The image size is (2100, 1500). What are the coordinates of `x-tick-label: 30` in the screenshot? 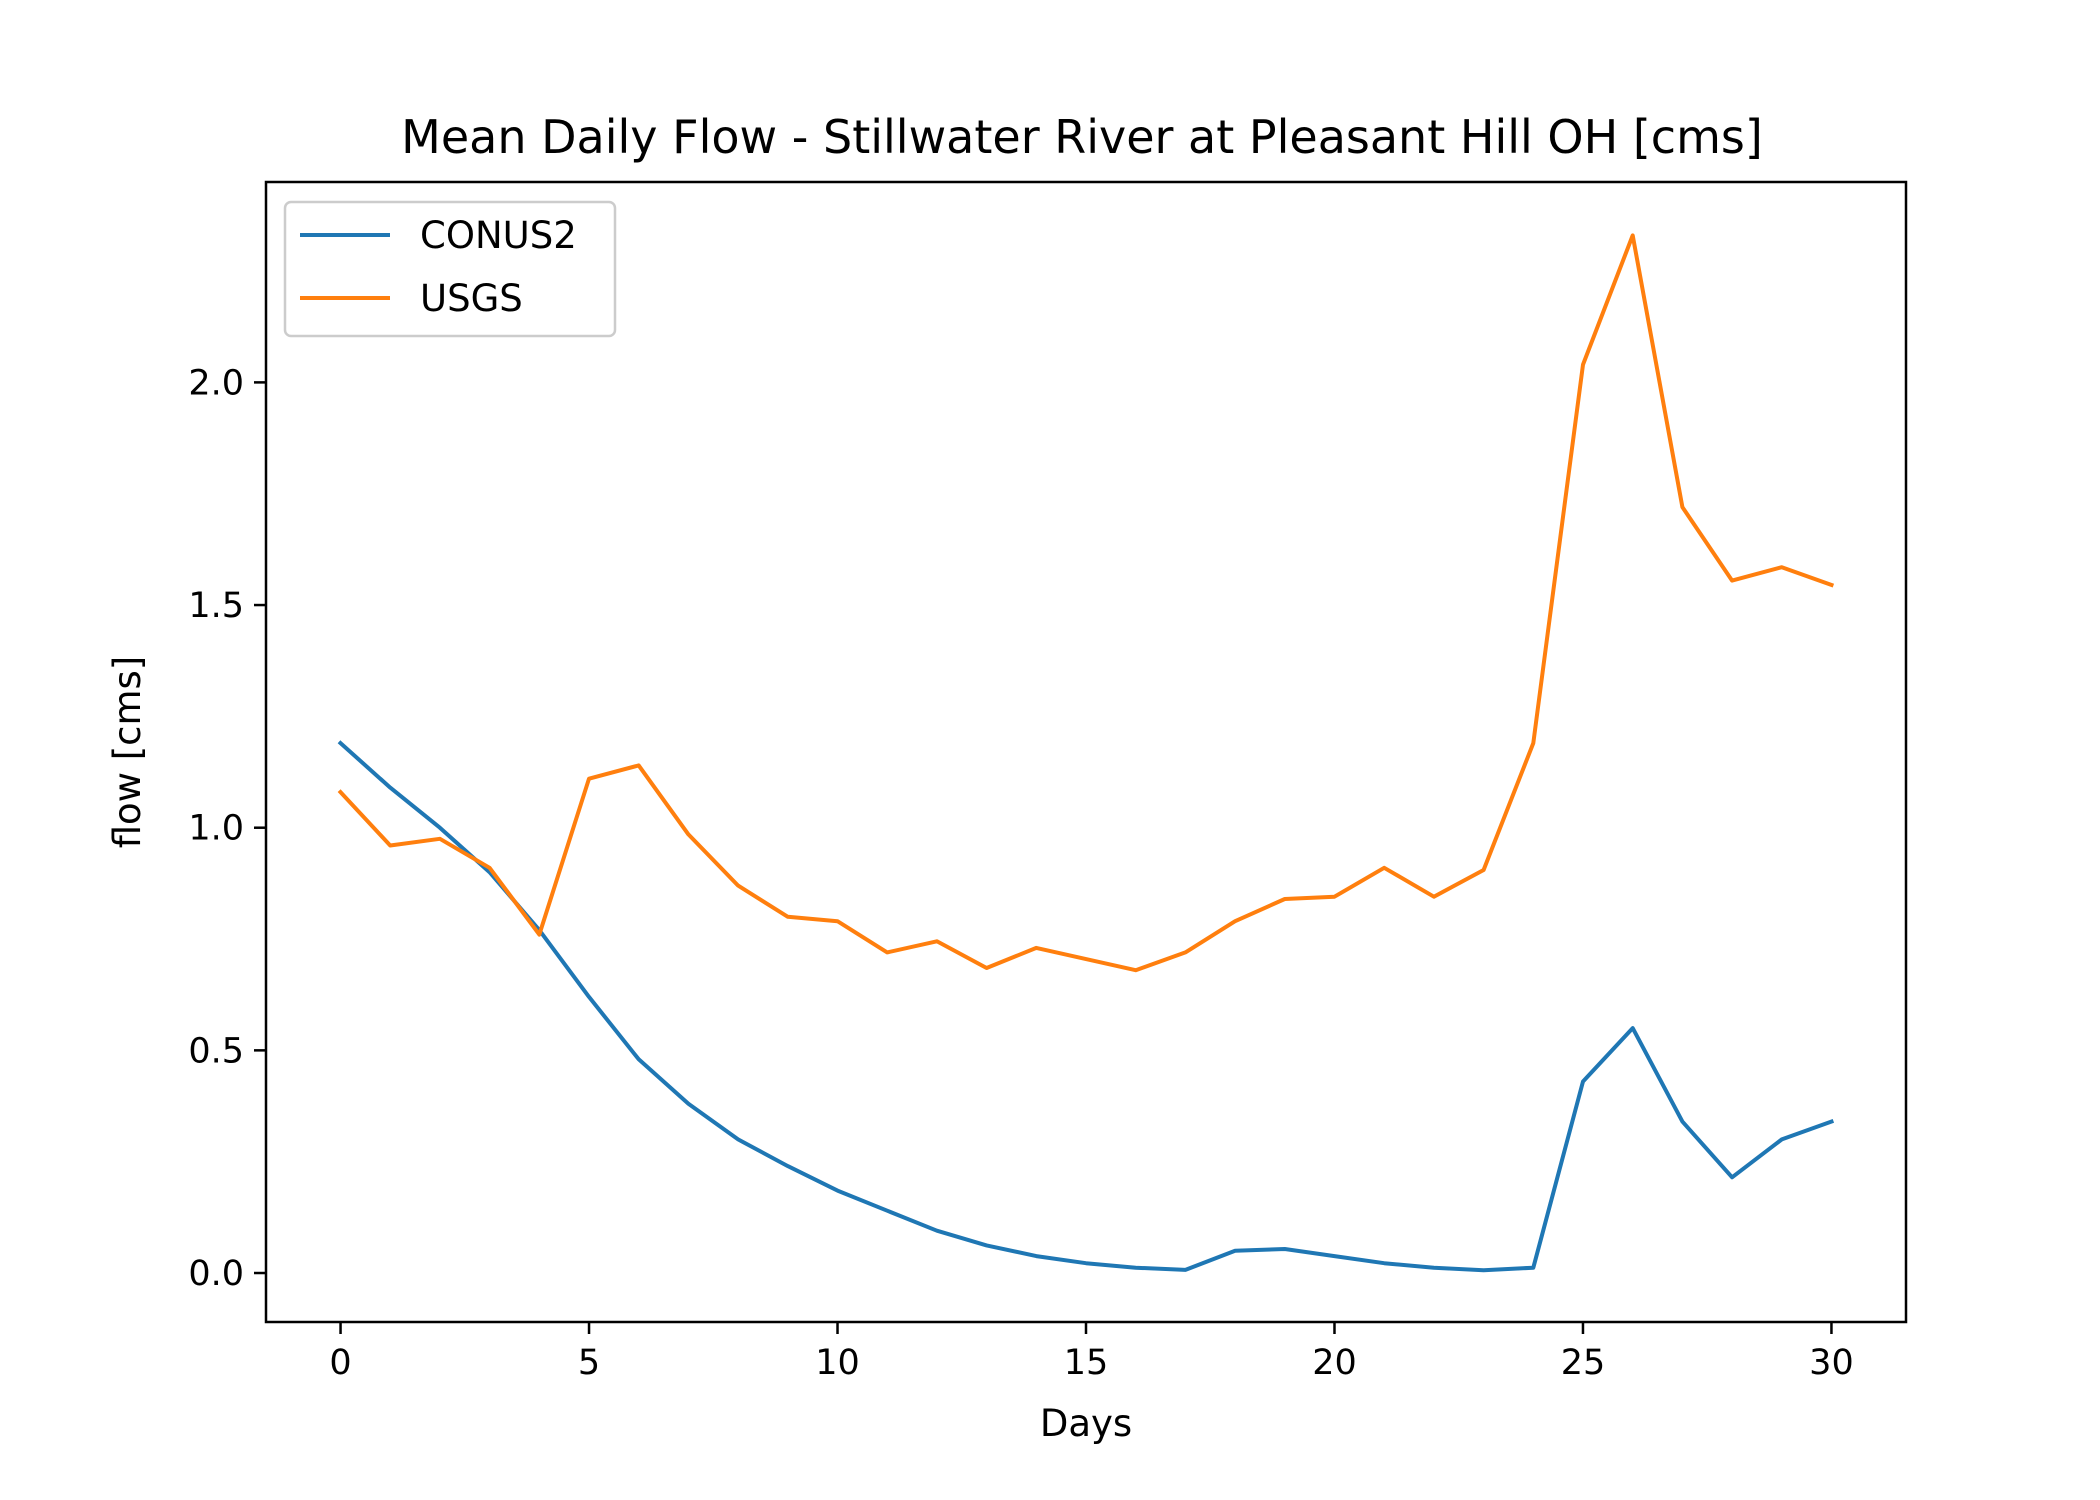 It's located at (1831, 1363).